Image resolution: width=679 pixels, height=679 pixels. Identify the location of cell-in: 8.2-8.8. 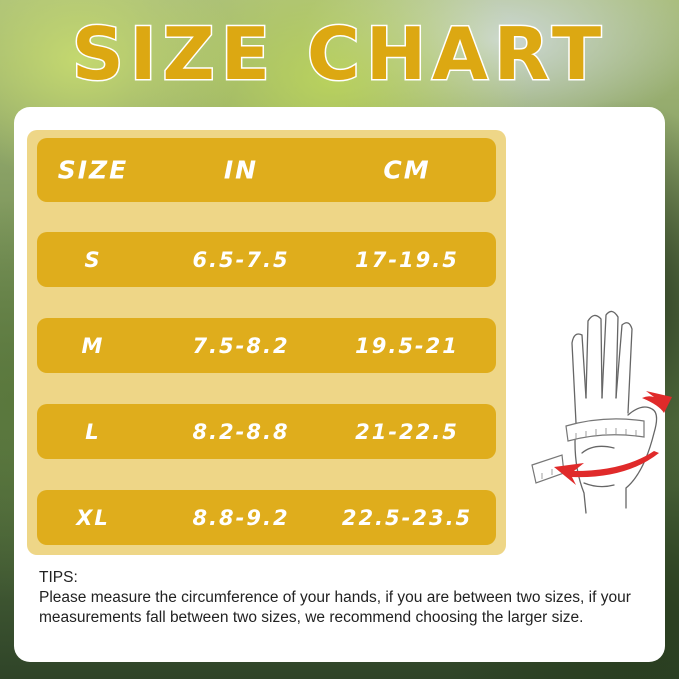
(241, 431).